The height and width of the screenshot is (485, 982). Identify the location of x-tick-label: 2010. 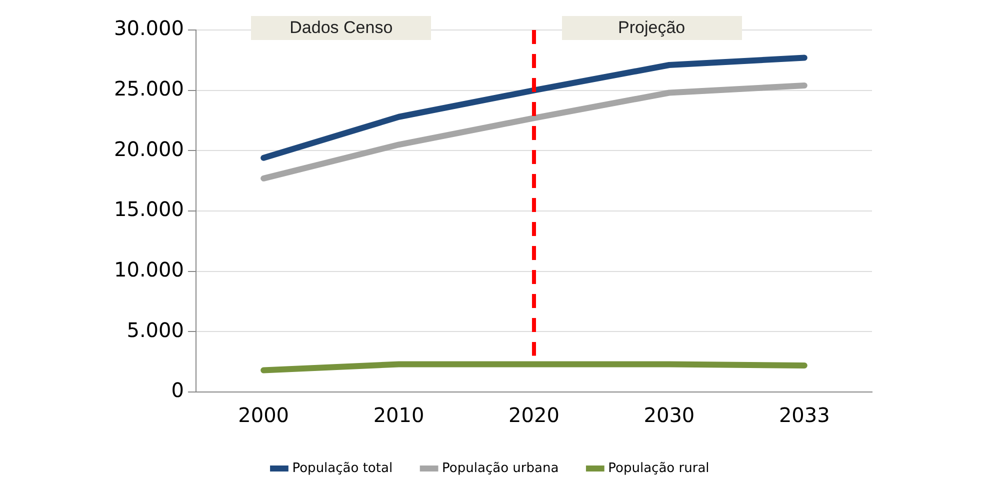
(398, 415).